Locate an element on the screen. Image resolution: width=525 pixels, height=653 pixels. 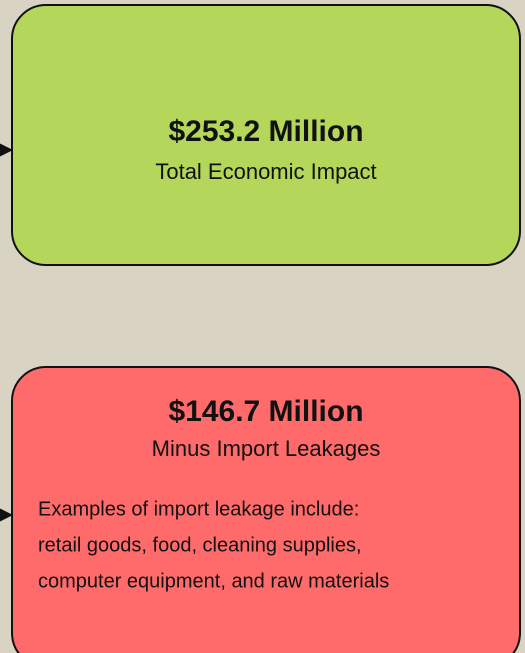
node-title: $146.7 Million is located at coordinates (265, 411).